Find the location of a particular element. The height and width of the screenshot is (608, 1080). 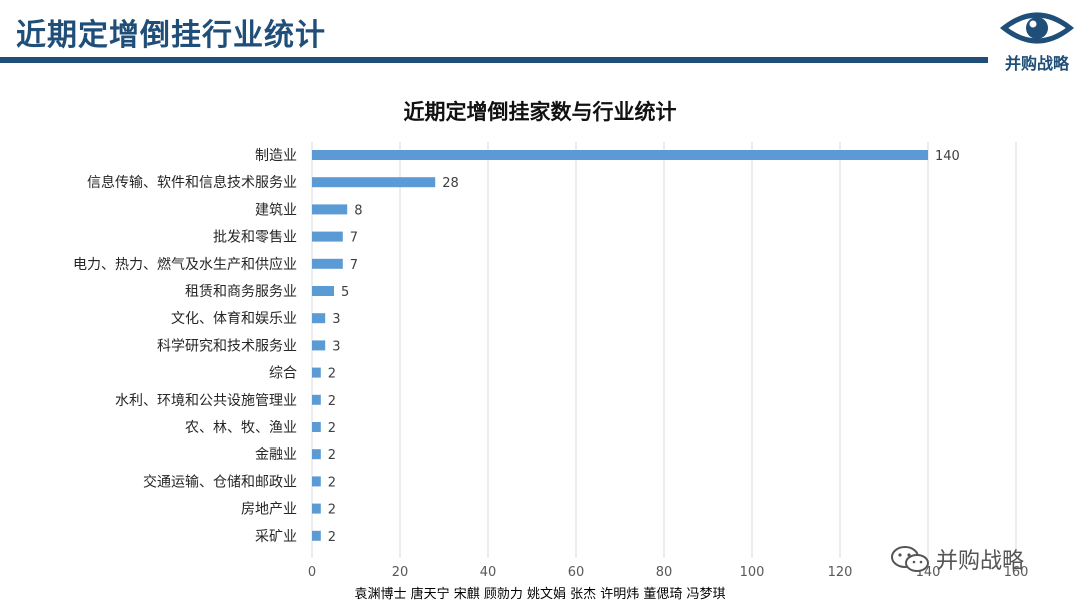

title-rule is located at coordinates (494, 60).